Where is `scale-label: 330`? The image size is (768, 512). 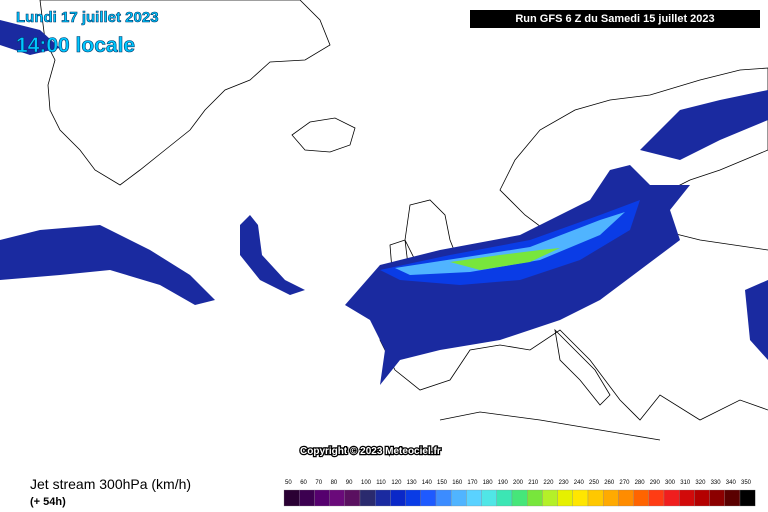 scale-label: 330 is located at coordinates (716, 483).